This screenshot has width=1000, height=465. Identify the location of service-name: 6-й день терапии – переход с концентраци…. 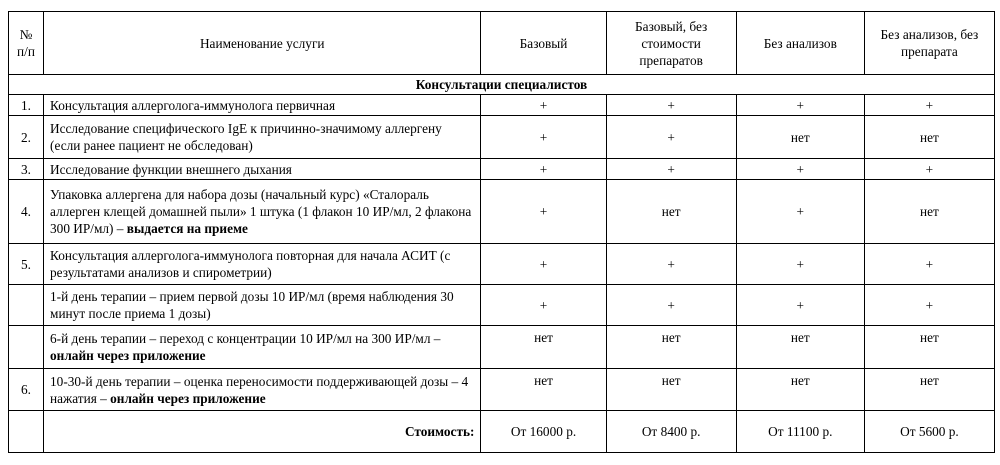
(262, 347).